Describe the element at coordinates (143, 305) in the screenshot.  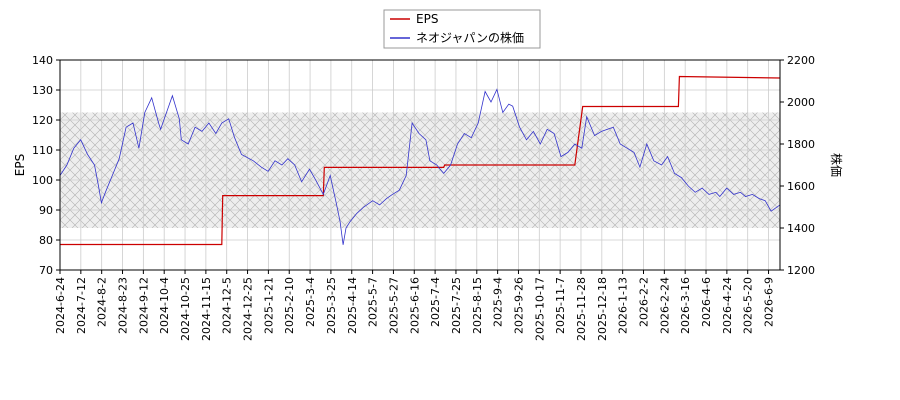
I see `x-tick-label: 2024-9-12` at that location.